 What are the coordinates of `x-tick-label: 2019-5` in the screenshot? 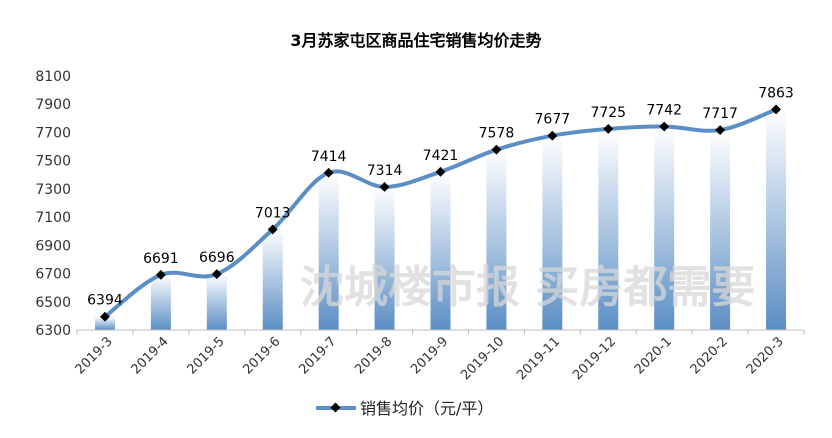 It's located at (205, 355).